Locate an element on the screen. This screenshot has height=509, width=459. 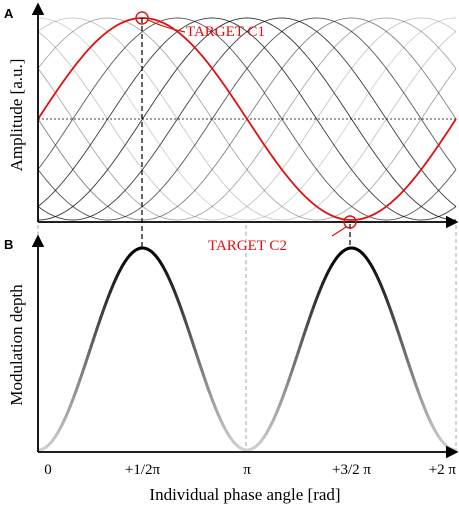
x-tick-label: π is located at coordinates (247, 470).